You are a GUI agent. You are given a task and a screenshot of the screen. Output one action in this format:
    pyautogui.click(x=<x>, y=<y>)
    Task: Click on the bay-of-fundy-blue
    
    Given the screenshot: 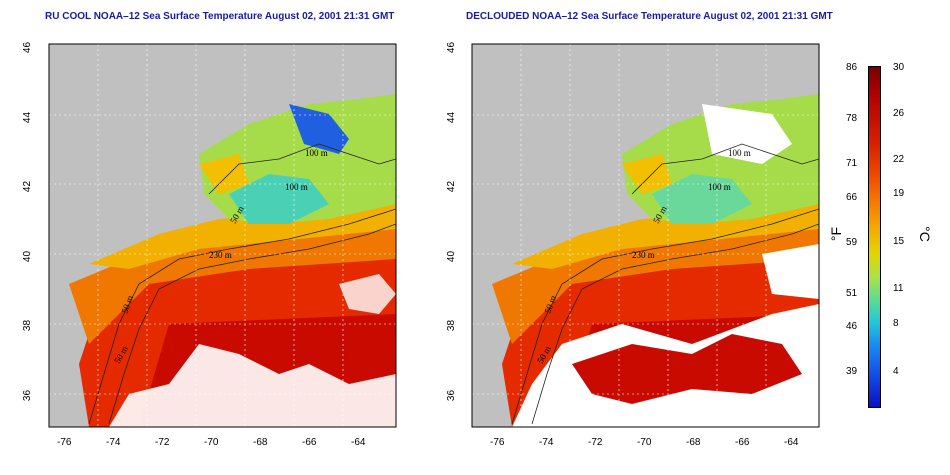 What is the action you would take?
    pyautogui.click(x=319, y=129)
    